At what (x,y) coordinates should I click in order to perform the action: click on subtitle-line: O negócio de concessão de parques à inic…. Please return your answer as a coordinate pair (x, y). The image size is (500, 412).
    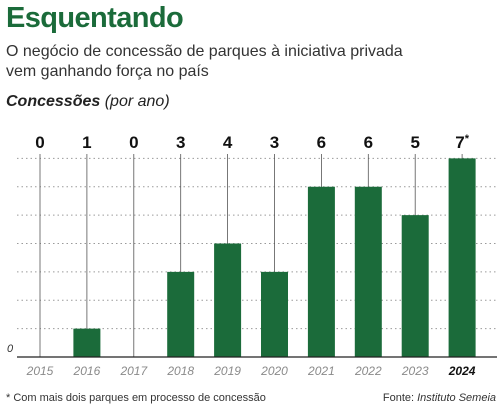
    Looking at the image, I should click on (204, 51).